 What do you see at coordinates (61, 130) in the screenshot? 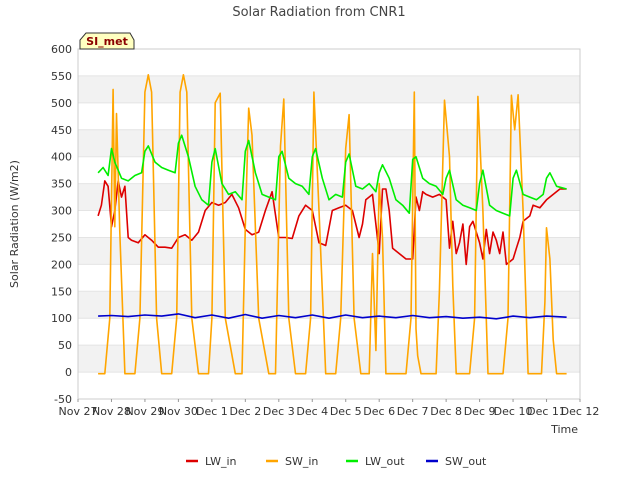
I see `y-tick-label: 450` at bounding box center [61, 130].